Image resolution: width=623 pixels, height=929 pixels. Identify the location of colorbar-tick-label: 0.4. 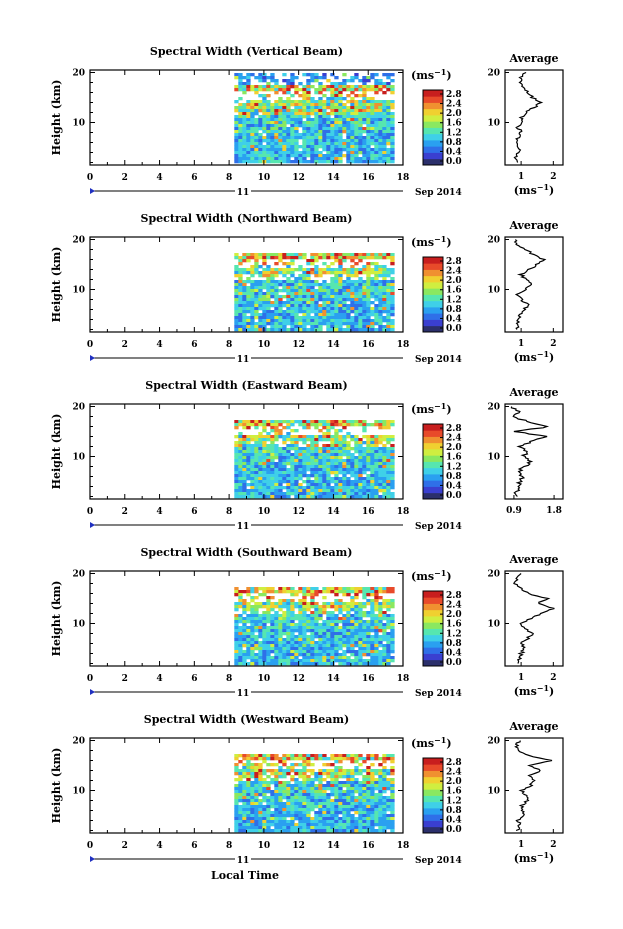
(454, 653).